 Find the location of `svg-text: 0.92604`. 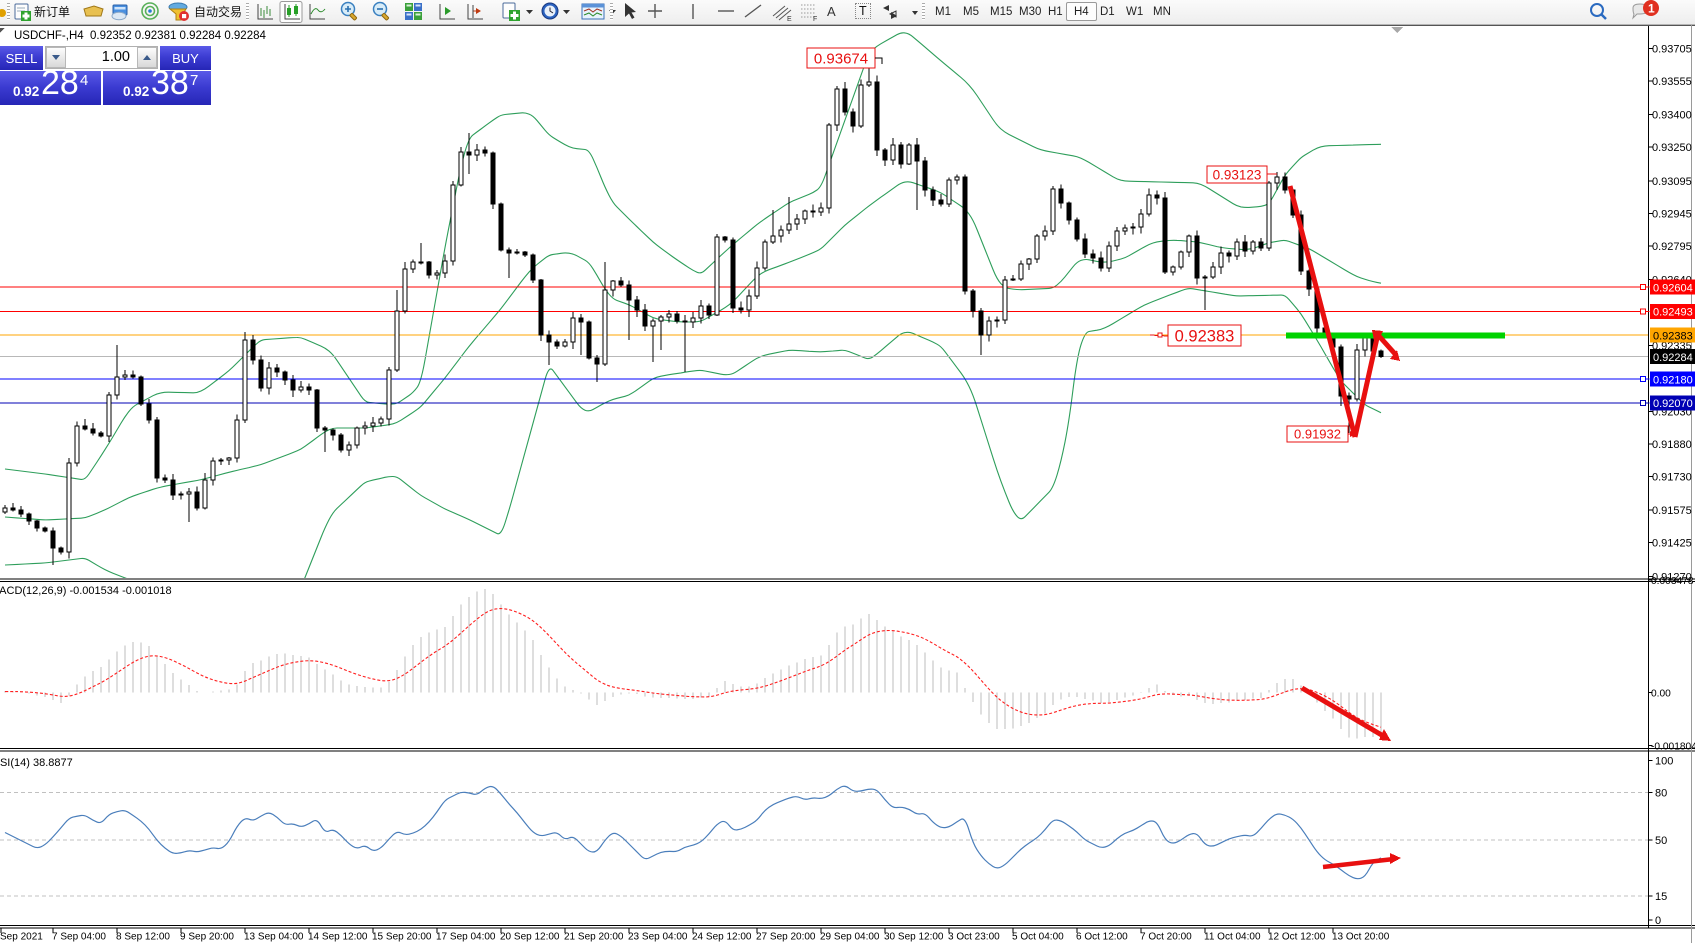

svg-text: 0.92604 is located at coordinates (1673, 288).